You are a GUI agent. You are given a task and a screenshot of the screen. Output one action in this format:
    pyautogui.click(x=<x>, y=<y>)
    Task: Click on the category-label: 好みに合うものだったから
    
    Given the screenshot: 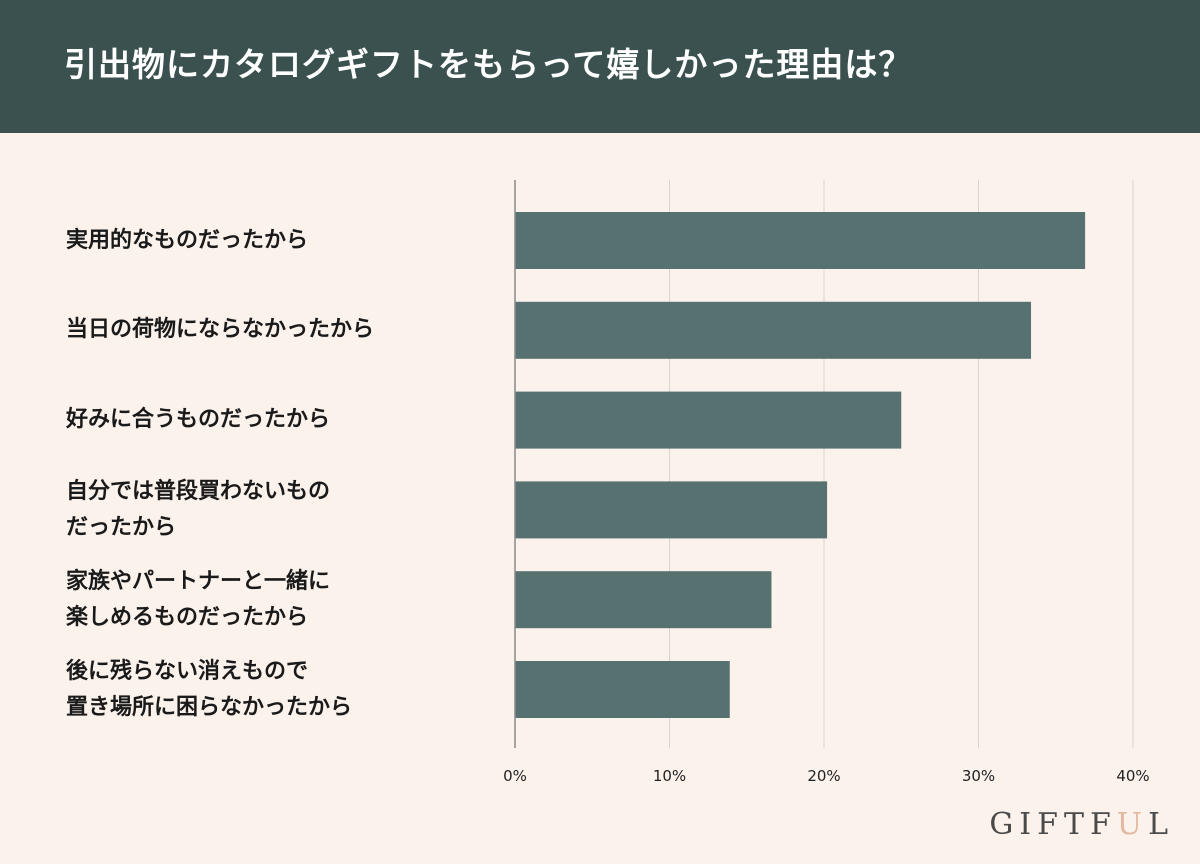 What is the action you would take?
    pyautogui.click(x=281, y=420)
    